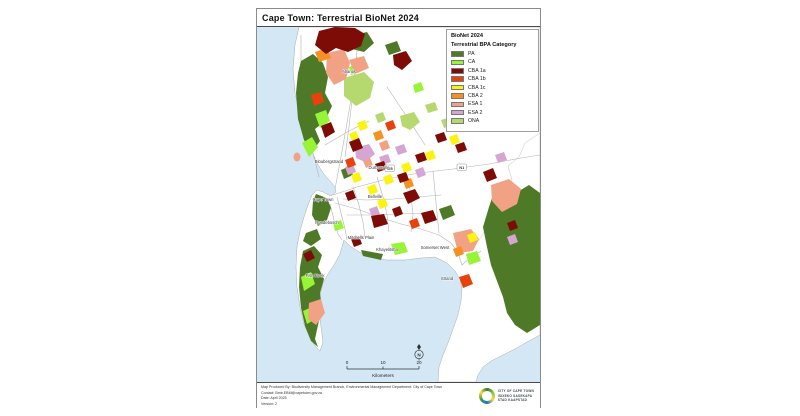 This screenshot has height=416, width=800. Describe the element at coordinates (447, 278) in the screenshot. I see `town-label: Strand` at that location.